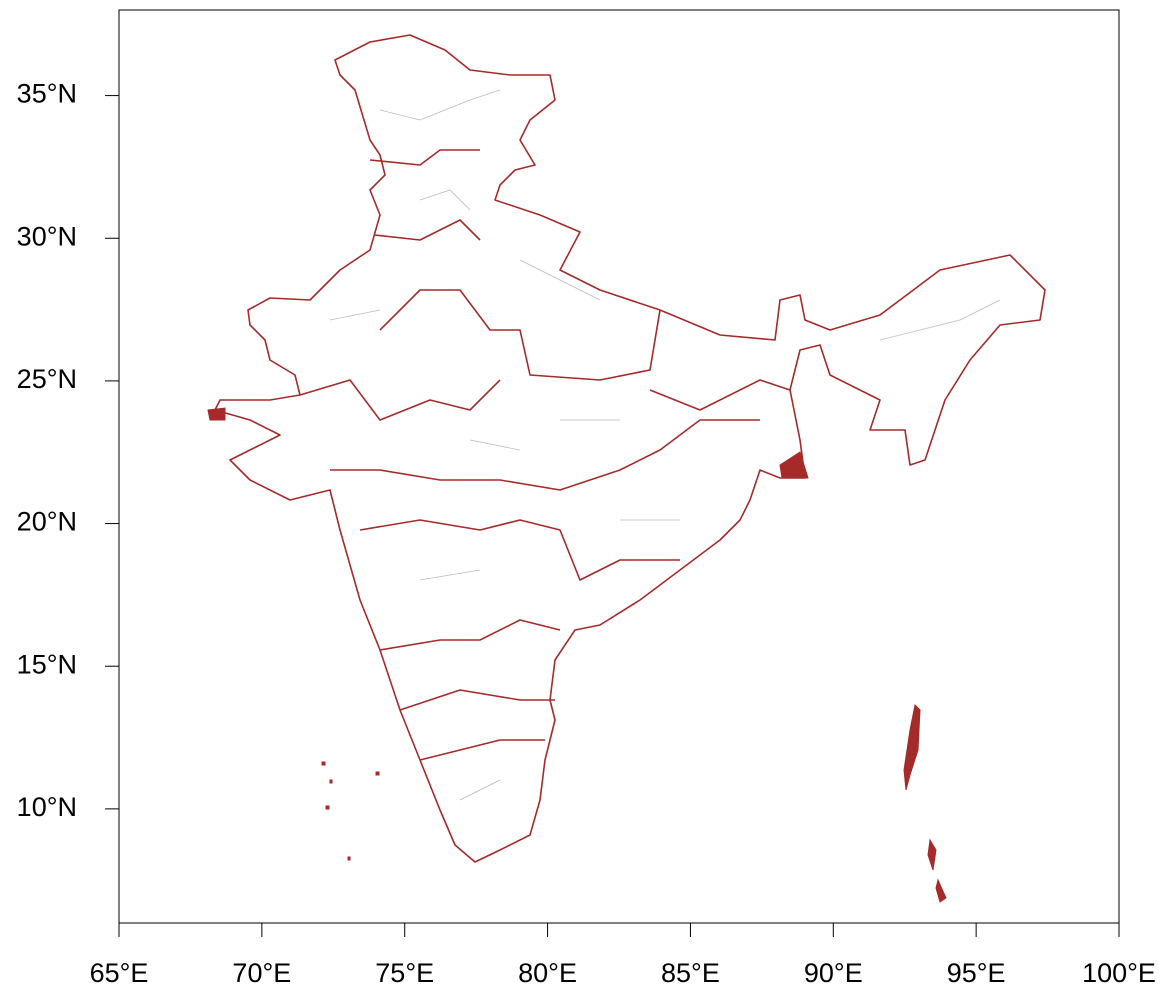  I want to click on x-tick-label: 70°E, so click(261, 973).